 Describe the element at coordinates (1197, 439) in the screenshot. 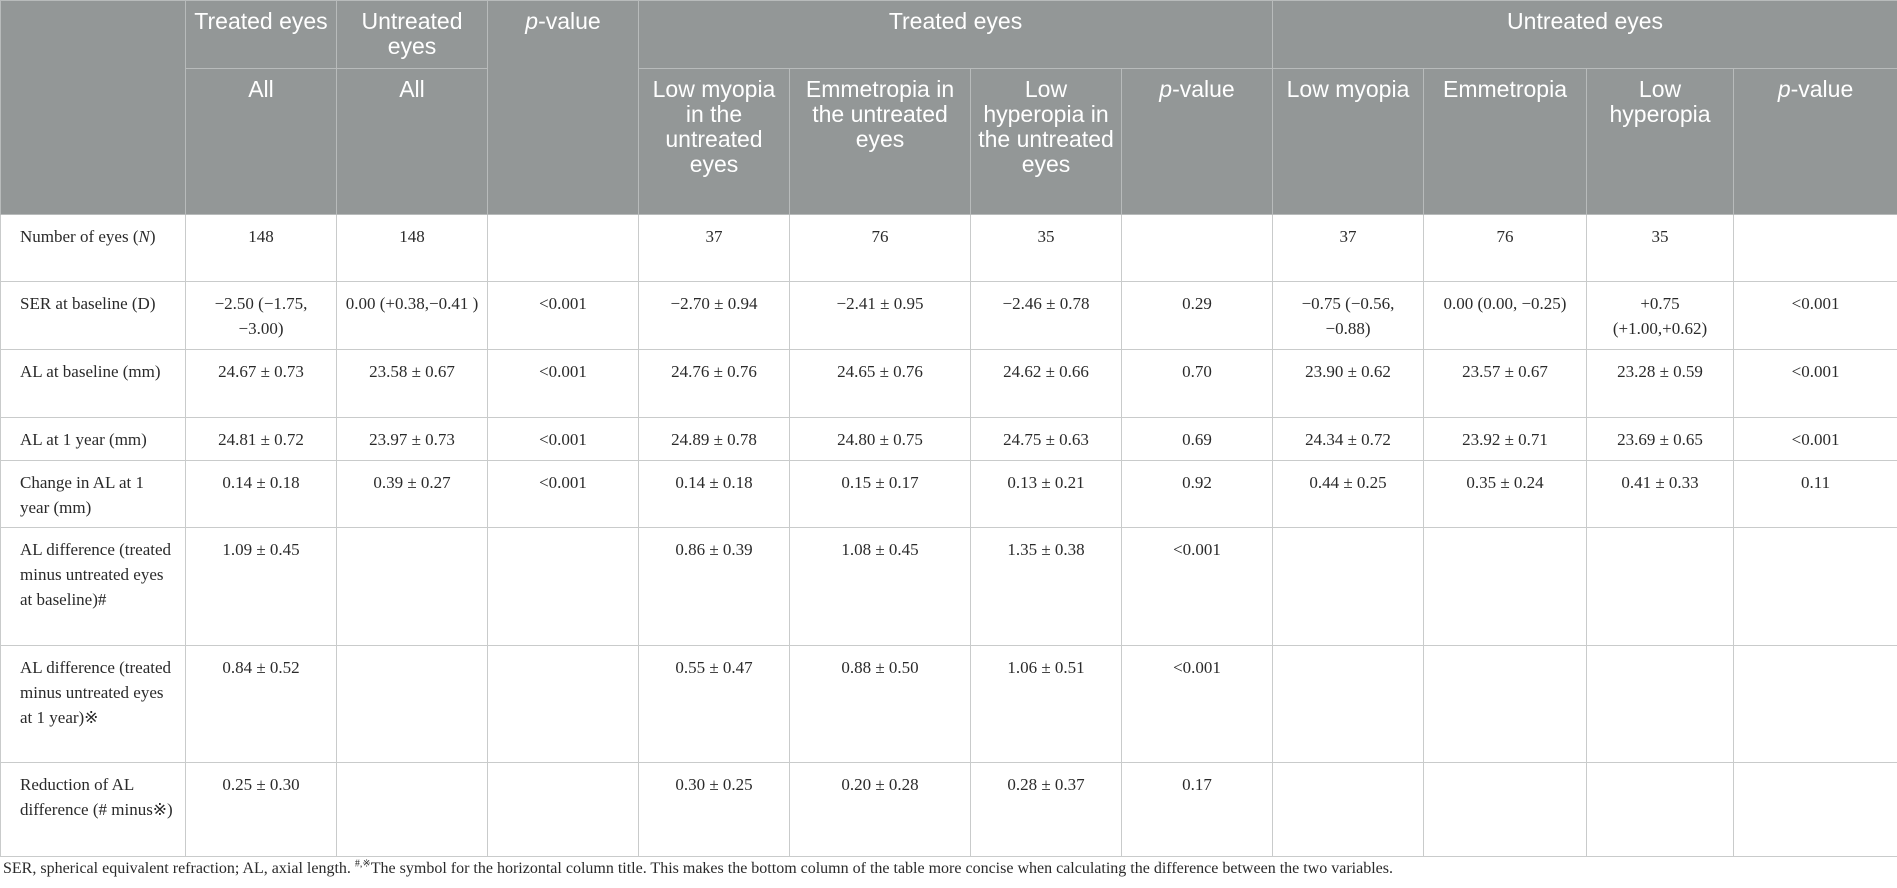

I see `table-cell: 0.69` at that location.